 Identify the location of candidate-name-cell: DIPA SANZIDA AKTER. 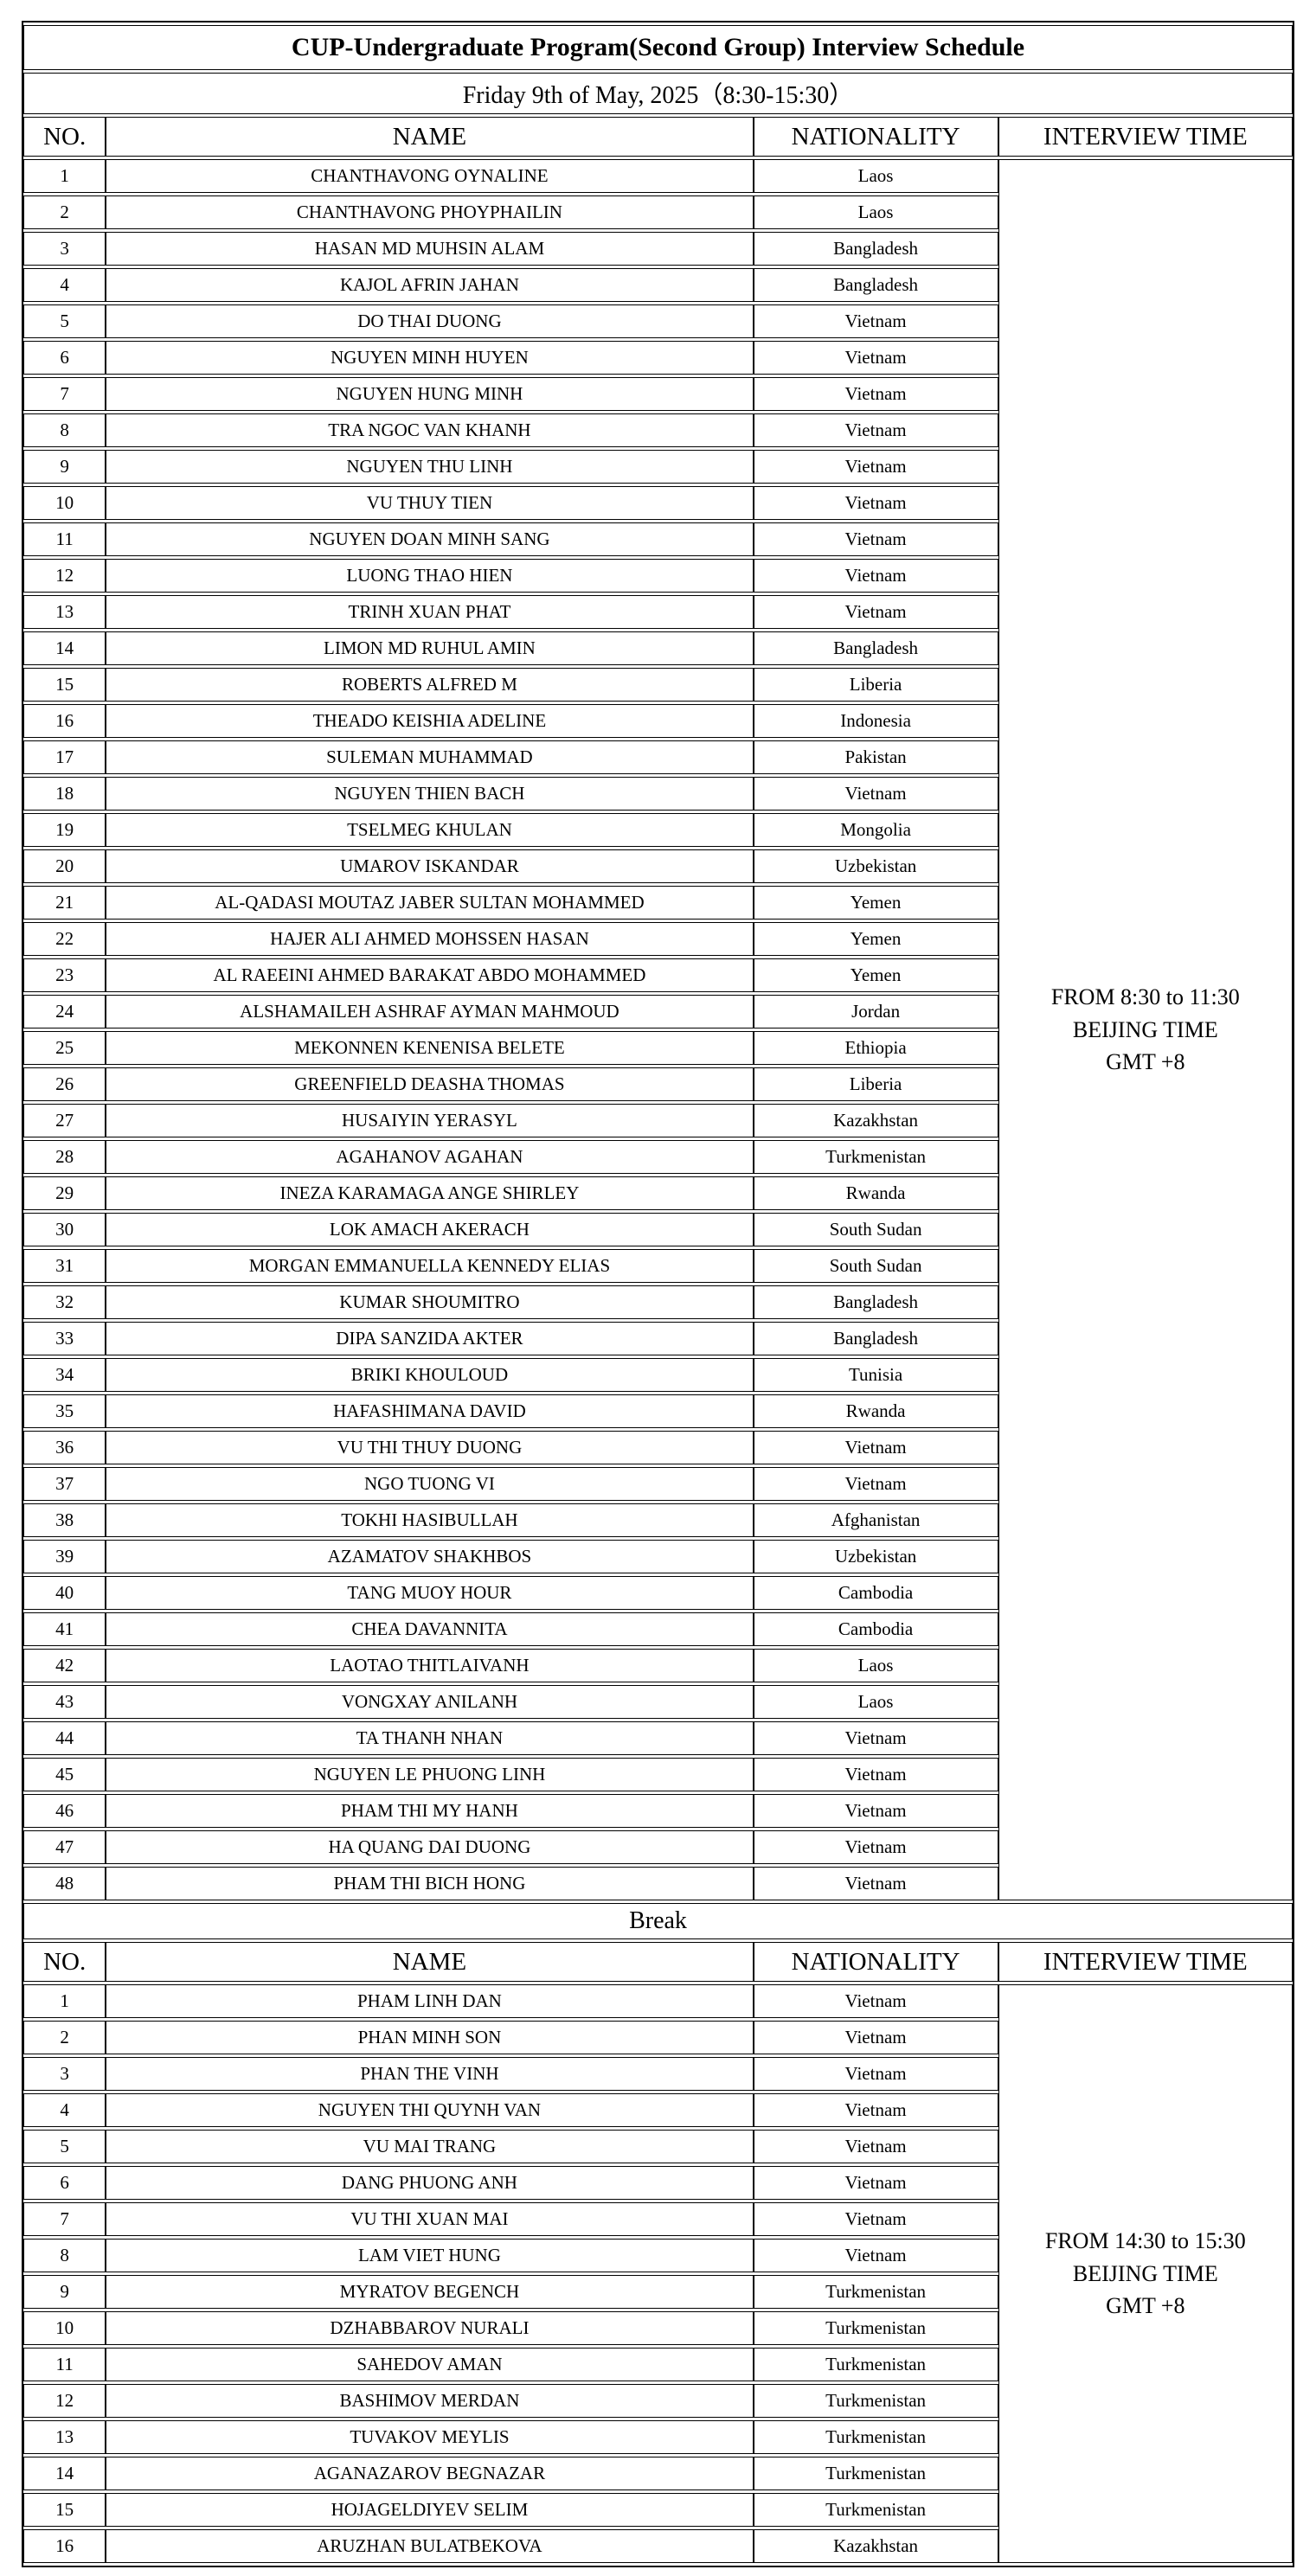
(430, 1338).